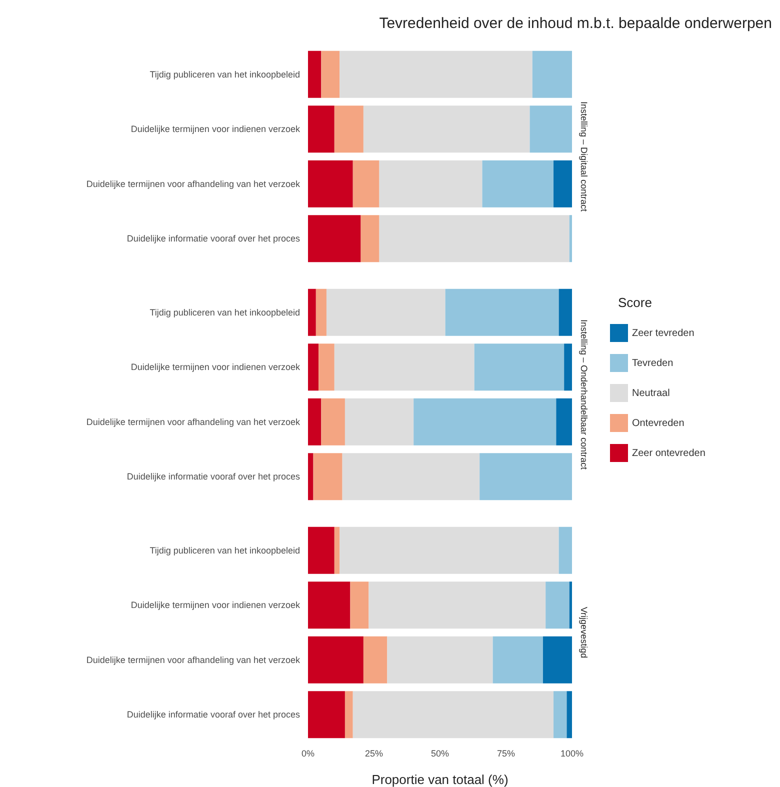 The width and height of the screenshot is (780, 787). What do you see at coordinates (575, 23) in the screenshot?
I see `chart-title: Tevredenheid over de inhoud m.b.t. bepaalde onderwerpen` at bounding box center [575, 23].